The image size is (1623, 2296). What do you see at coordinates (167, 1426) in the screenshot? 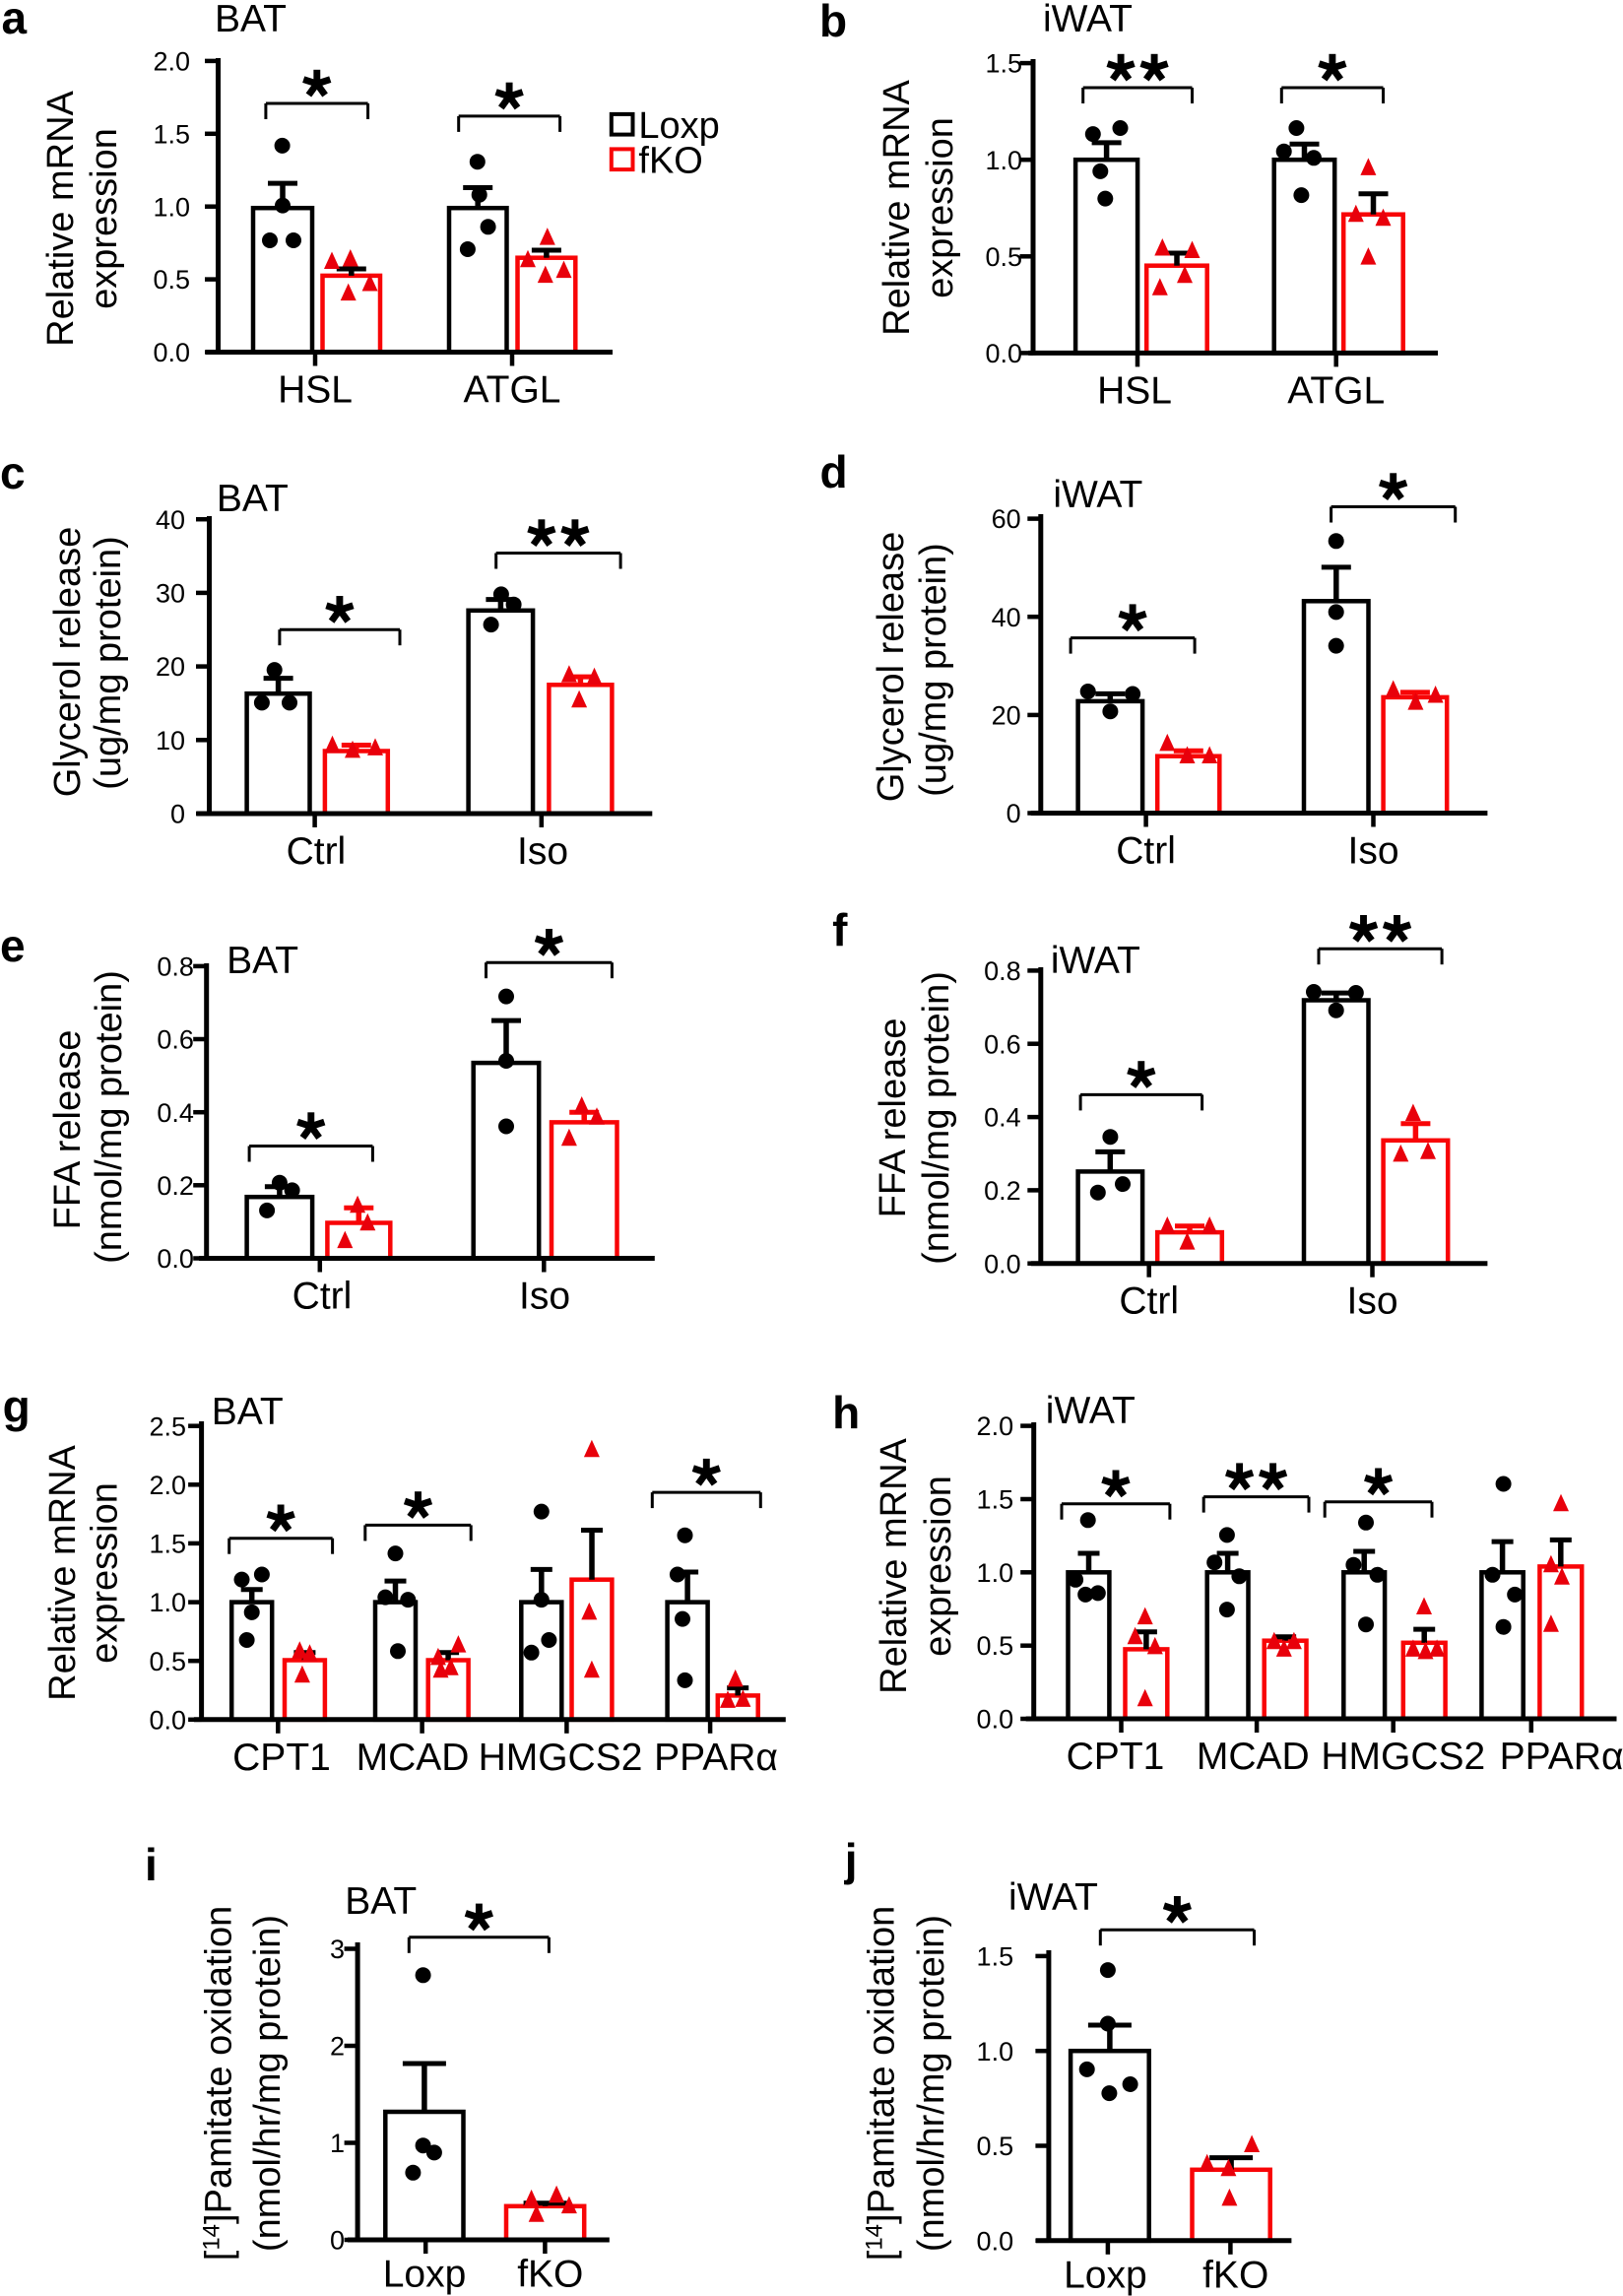
I see `svg-text: 2.5` at bounding box center [167, 1426].